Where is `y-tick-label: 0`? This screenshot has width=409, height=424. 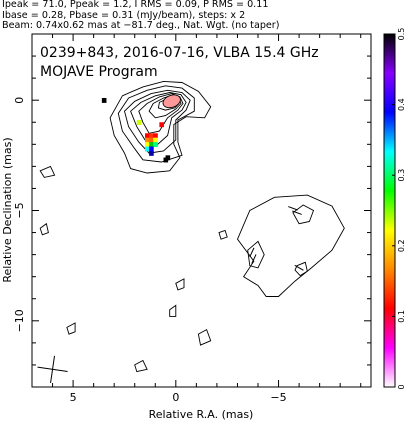 y-tick-label: 0 is located at coordinates (19, 100).